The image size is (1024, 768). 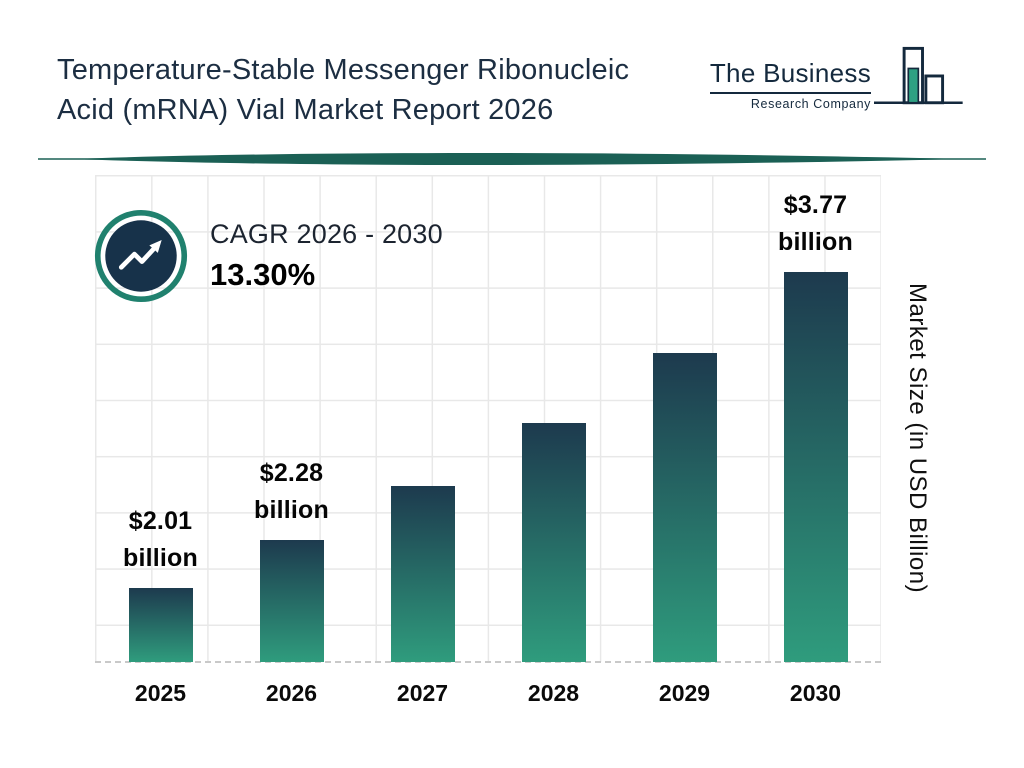 I want to click on company-logo-text: The Business Research Company, so click(x=790, y=84).